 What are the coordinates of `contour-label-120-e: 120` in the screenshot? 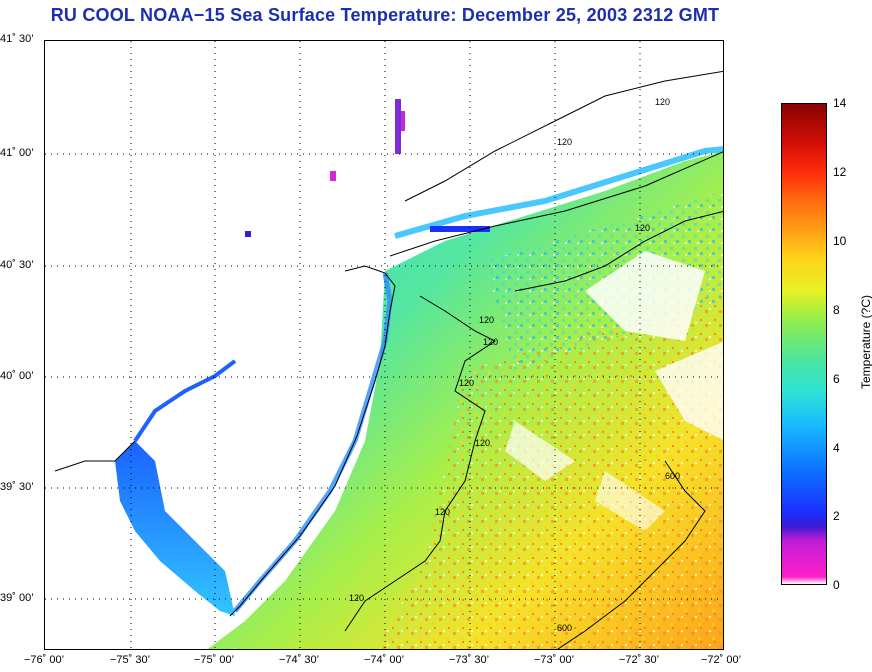 It's located at (490, 342).